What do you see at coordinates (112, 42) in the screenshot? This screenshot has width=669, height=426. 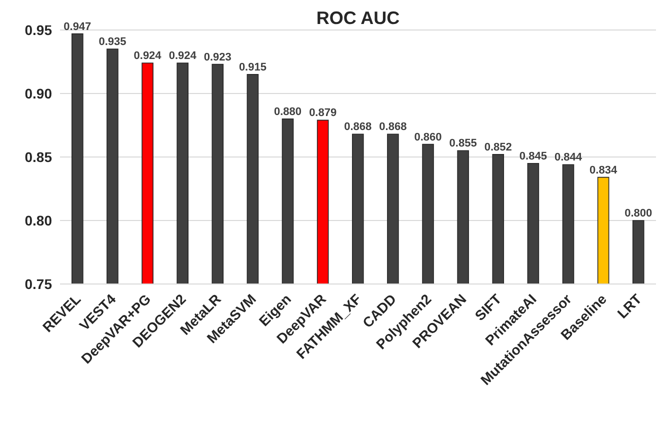 I see `data-label: 0.935` at bounding box center [112, 42].